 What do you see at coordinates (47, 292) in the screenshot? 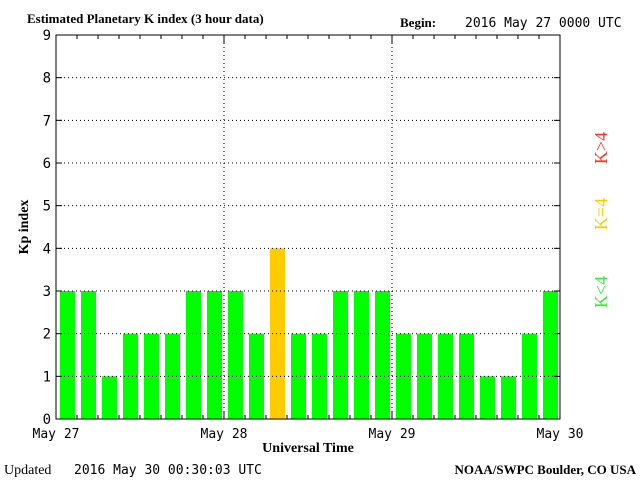
I see `y-tick-label: 3` at bounding box center [47, 292].